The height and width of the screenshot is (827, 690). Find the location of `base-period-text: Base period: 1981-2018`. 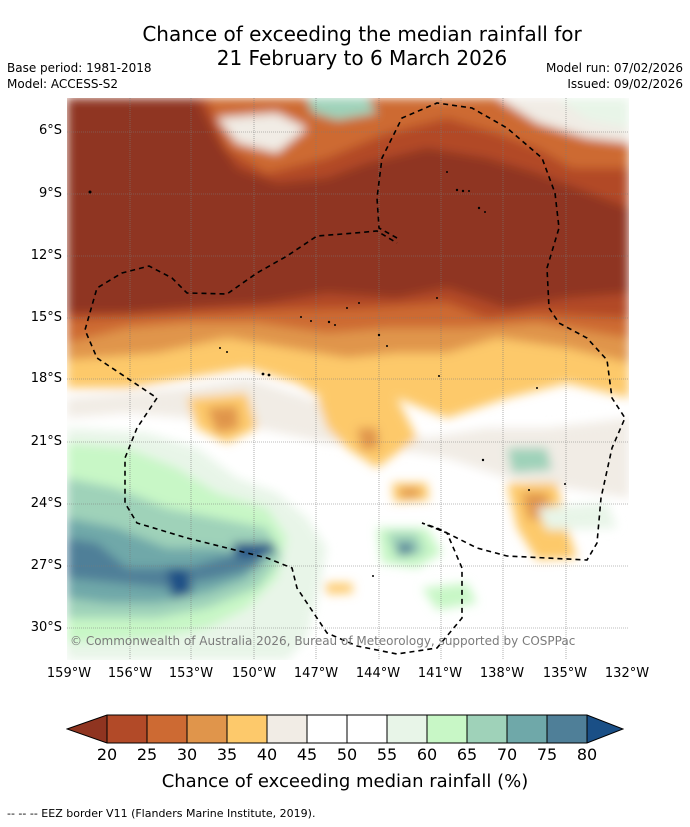

base-period-text: Base period: 1981-2018 is located at coordinates (79, 68).